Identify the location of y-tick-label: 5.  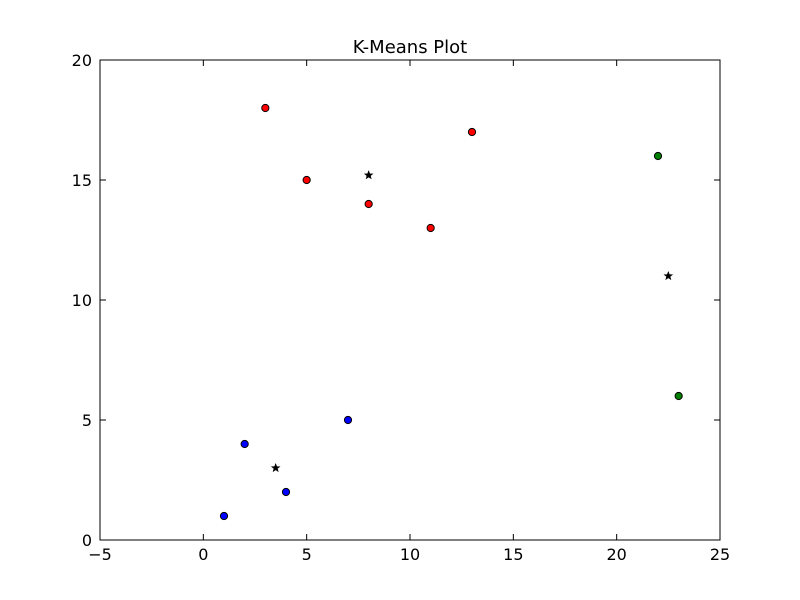
(87, 420).